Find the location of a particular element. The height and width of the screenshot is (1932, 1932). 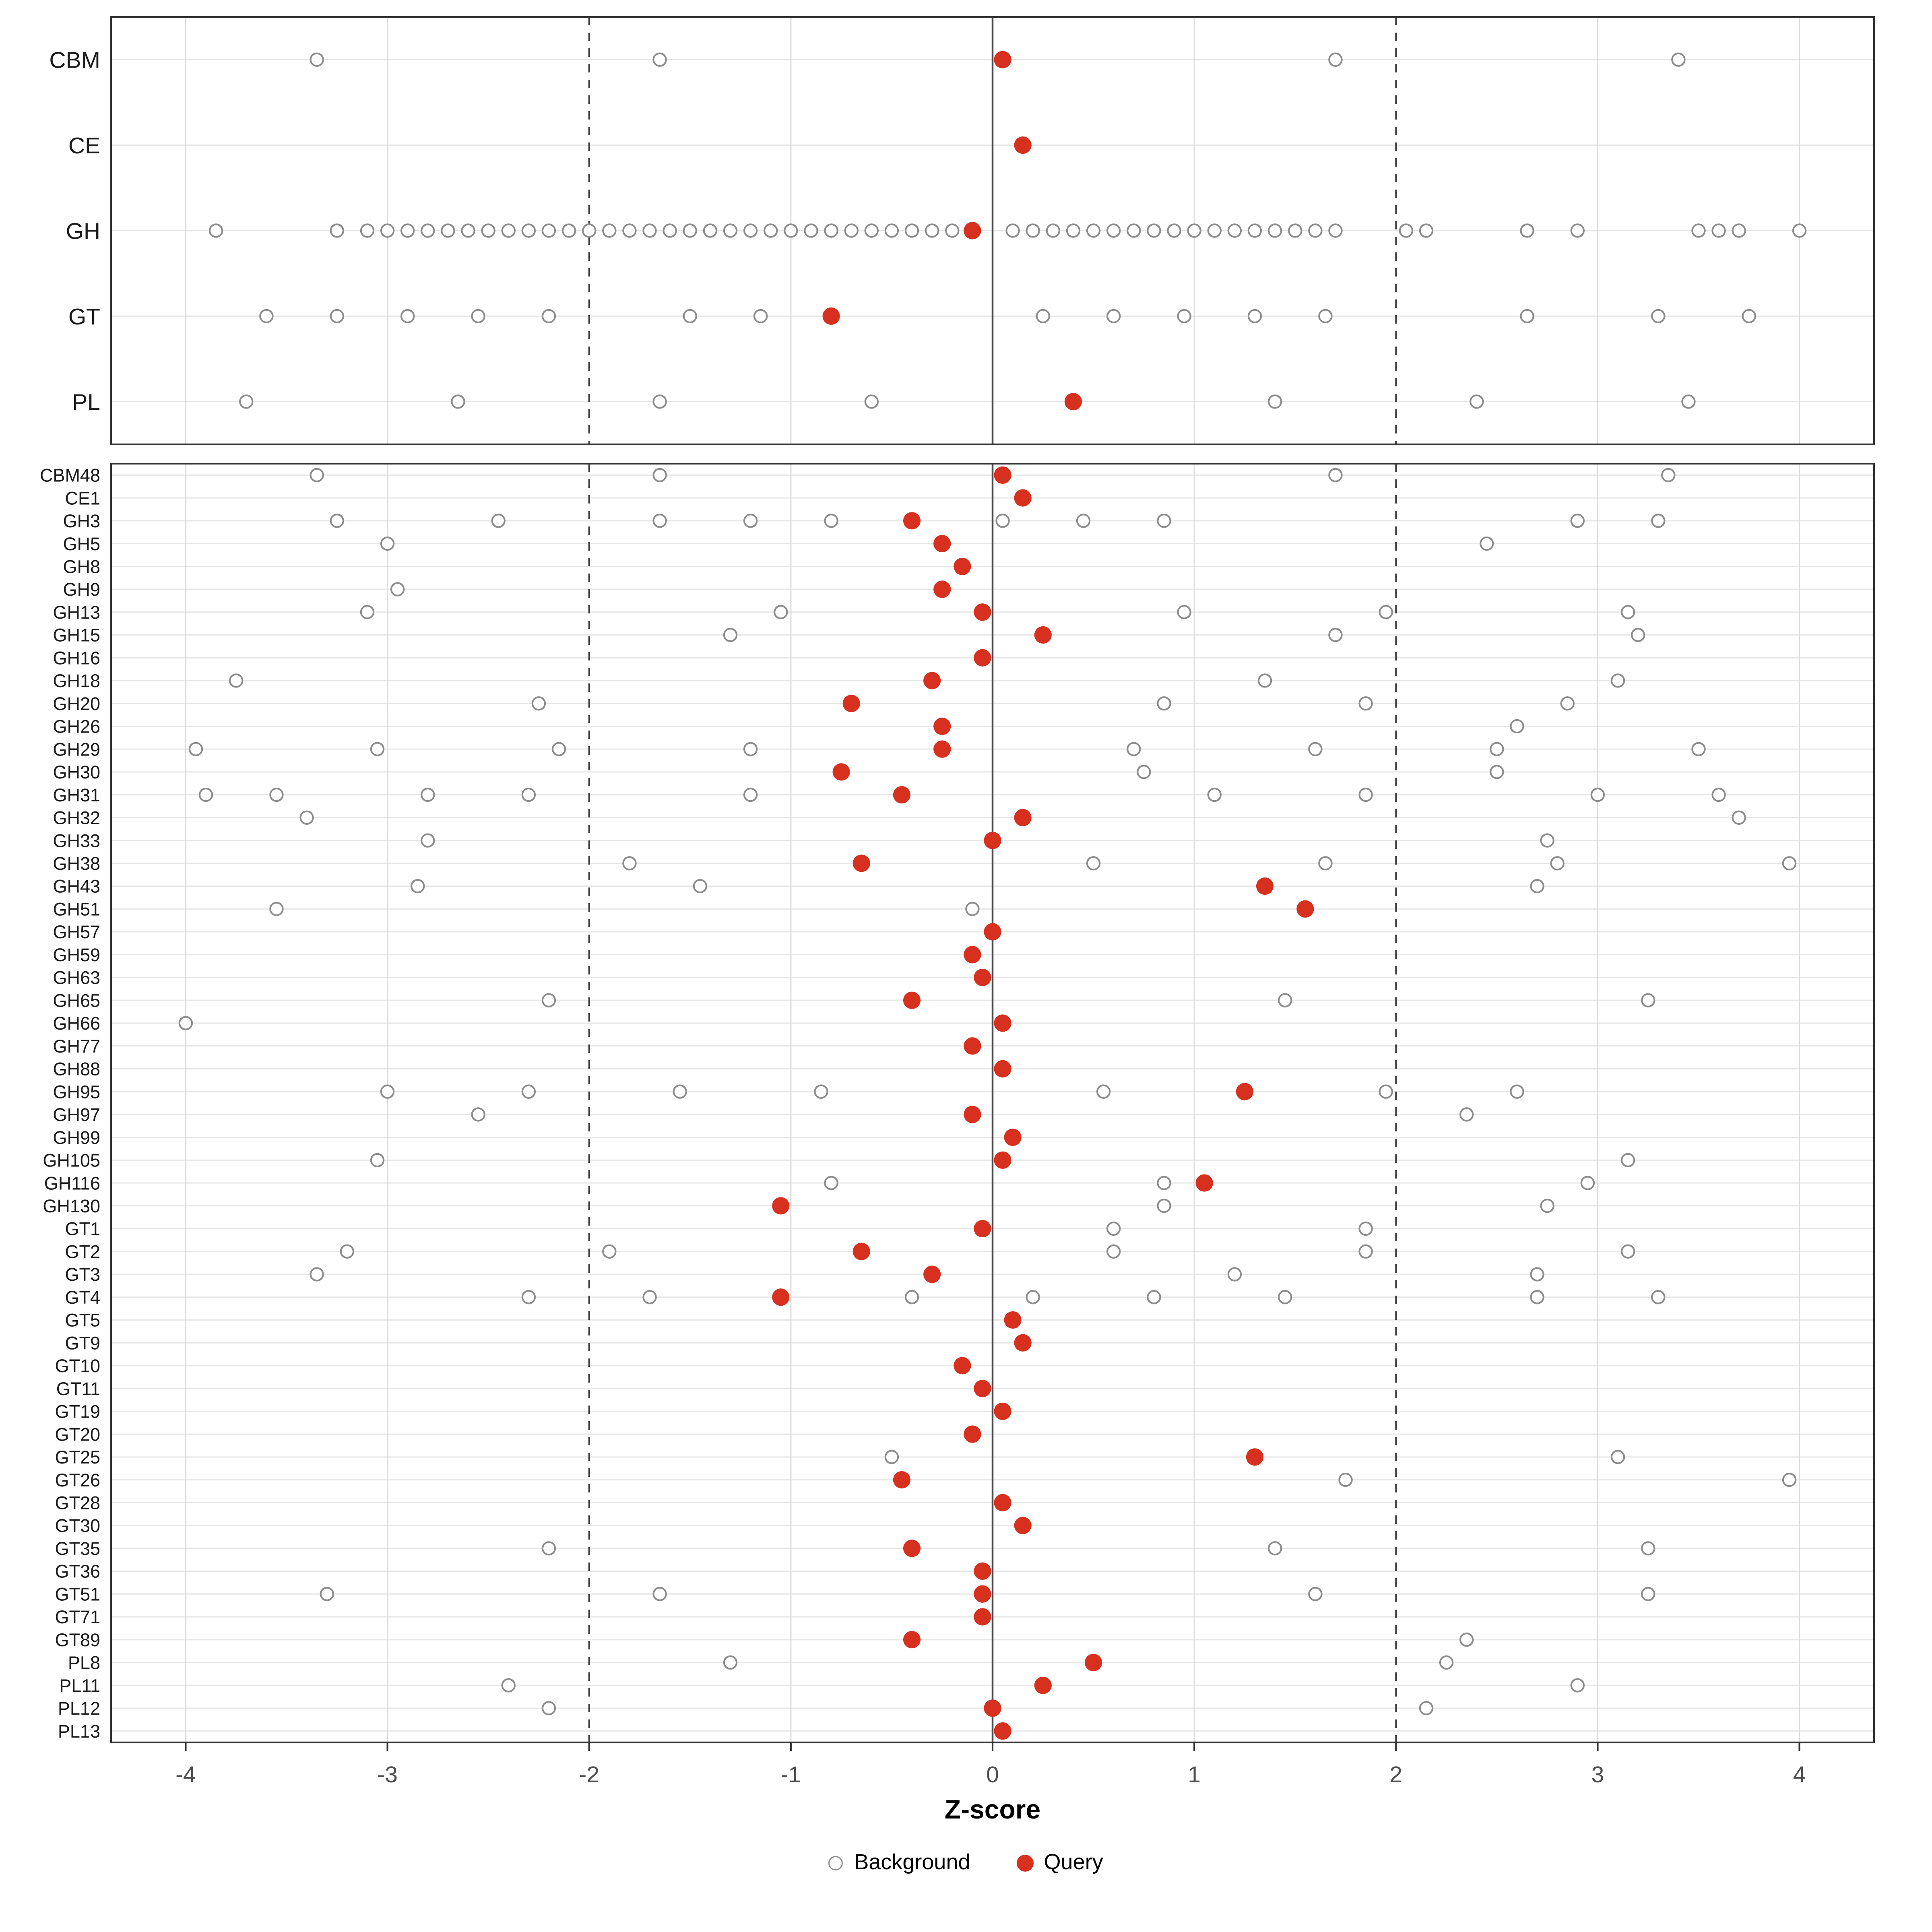

y-axis-label: GH63 is located at coordinates (76, 978).